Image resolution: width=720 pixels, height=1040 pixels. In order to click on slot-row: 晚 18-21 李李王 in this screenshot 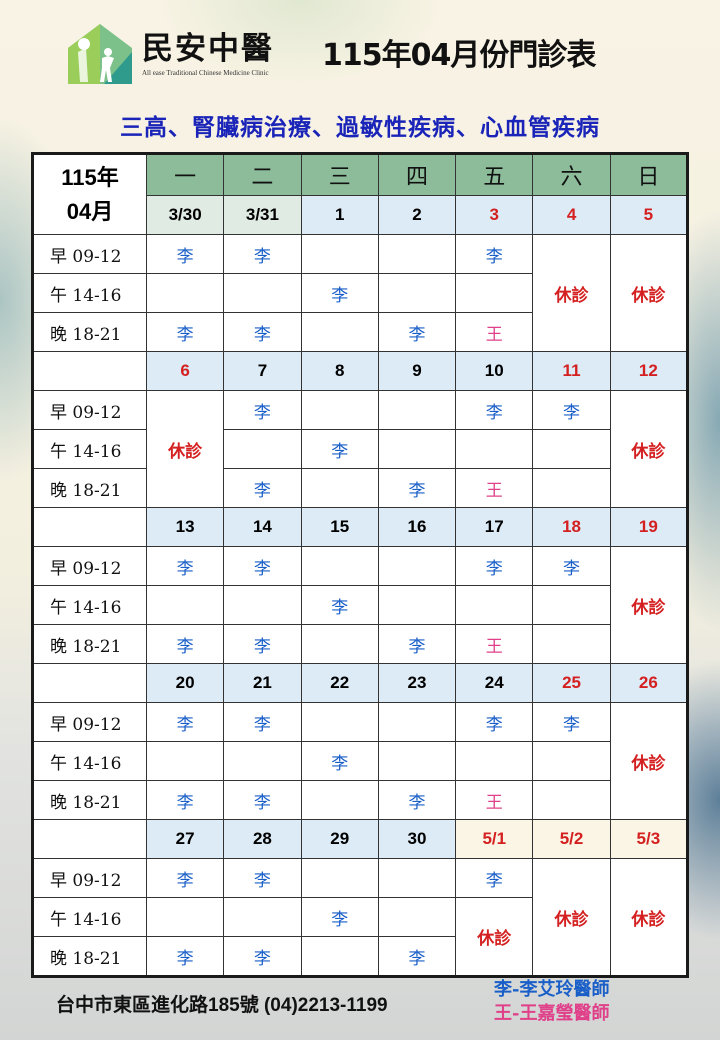, I will do `click(360, 488)`.